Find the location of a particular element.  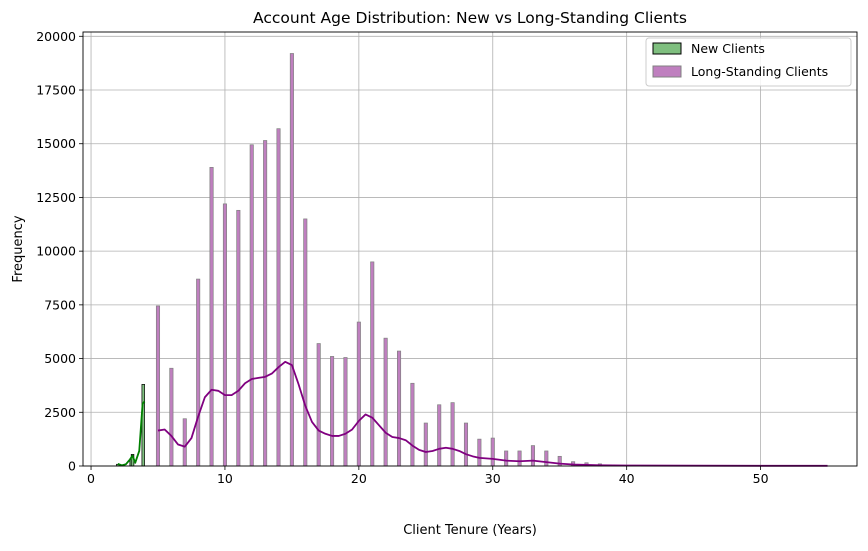

y-tick-label: 15000 is located at coordinates (56, 143).